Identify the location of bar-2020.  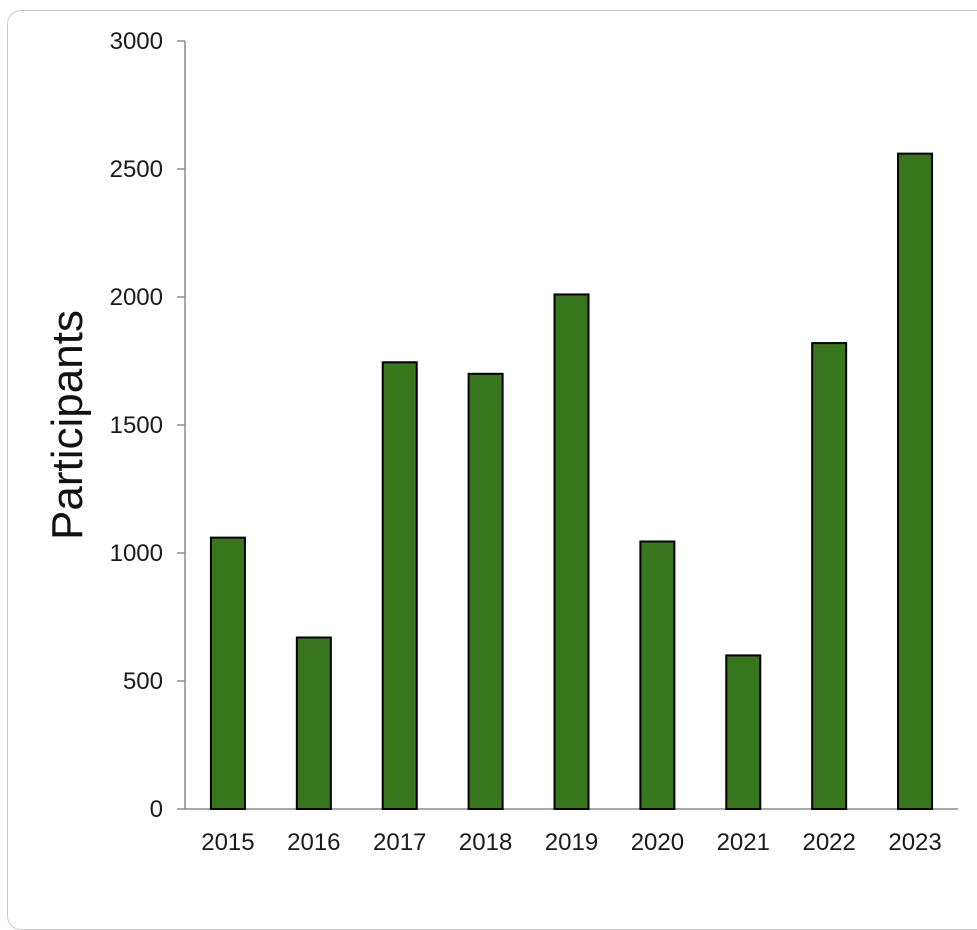
(657, 675).